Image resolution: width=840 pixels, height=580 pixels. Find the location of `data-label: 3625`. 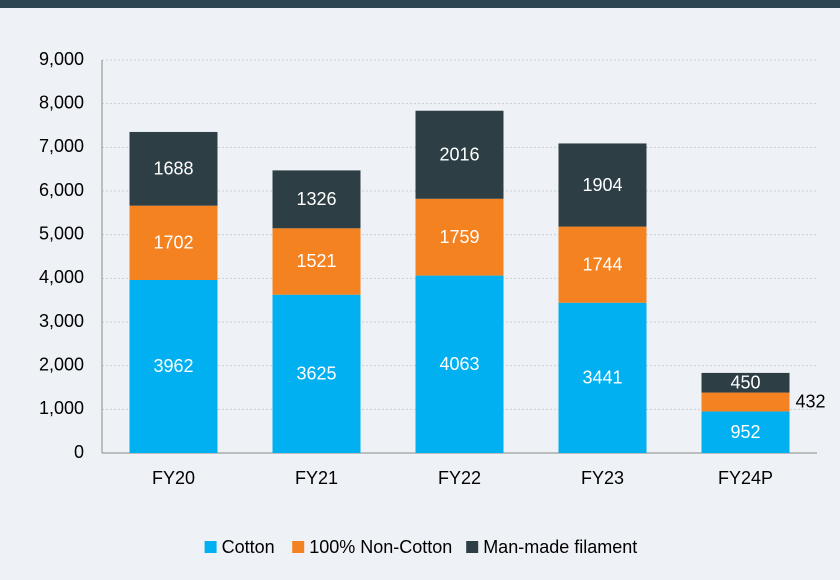

data-label: 3625 is located at coordinates (316, 374).